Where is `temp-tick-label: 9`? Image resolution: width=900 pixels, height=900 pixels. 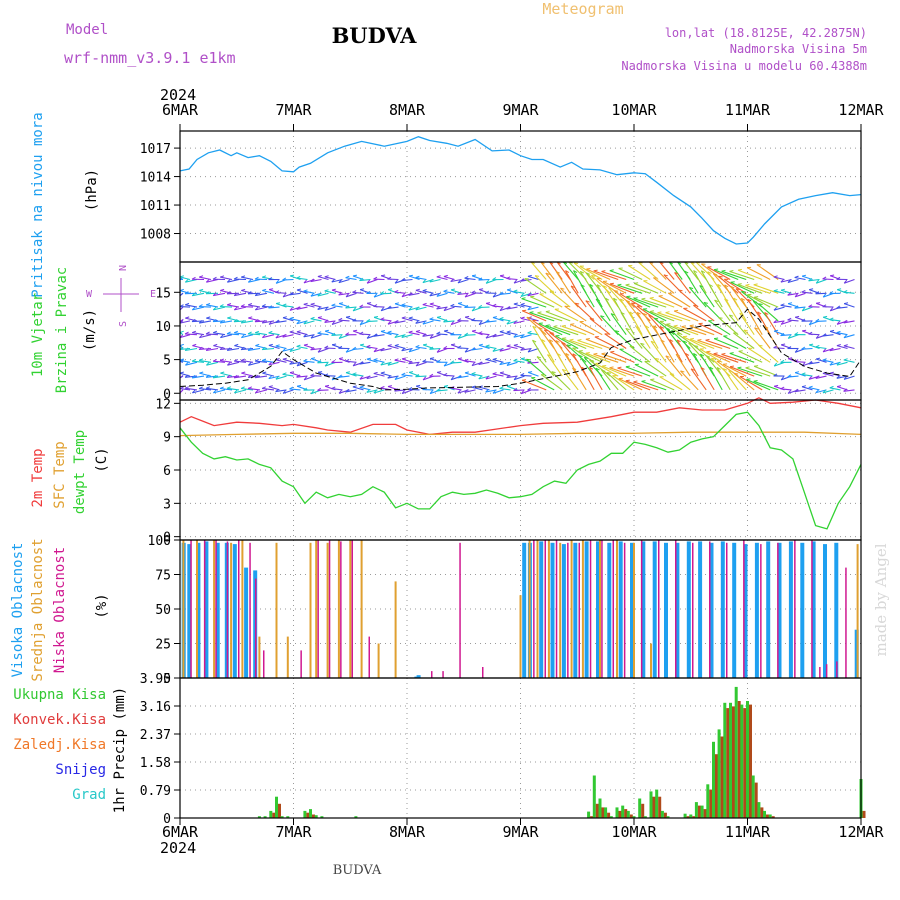
temp-tick-label: 9 is located at coordinates (167, 438).